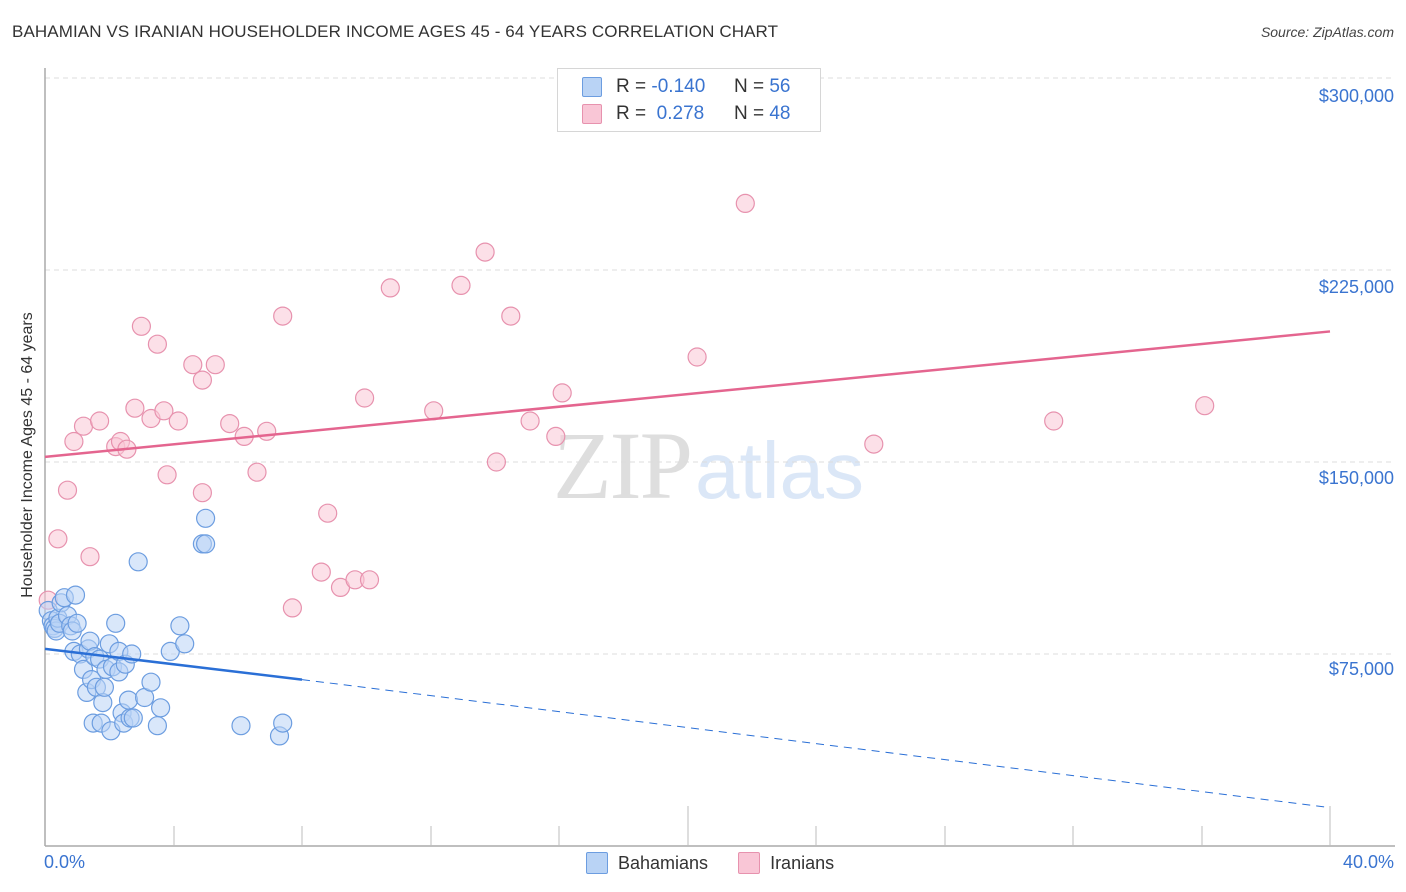 This screenshot has width=1406, height=892. I want to click on legend-item-bahamians: Bahamians, so click(647, 863).